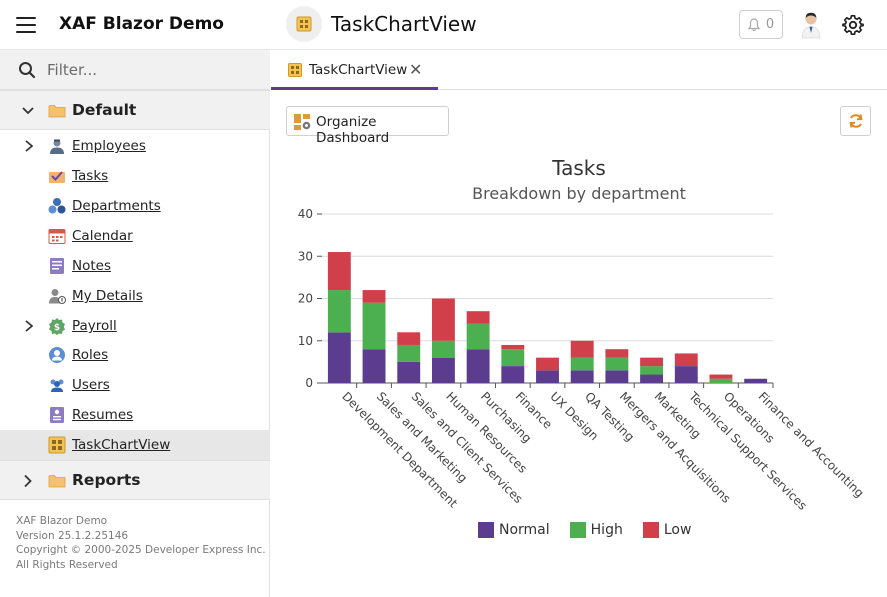 The image size is (887, 597). What do you see at coordinates (135, 236) in the screenshot?
I see `sidebar-item-calendar: Calendar` at bounding box center [135, 236].